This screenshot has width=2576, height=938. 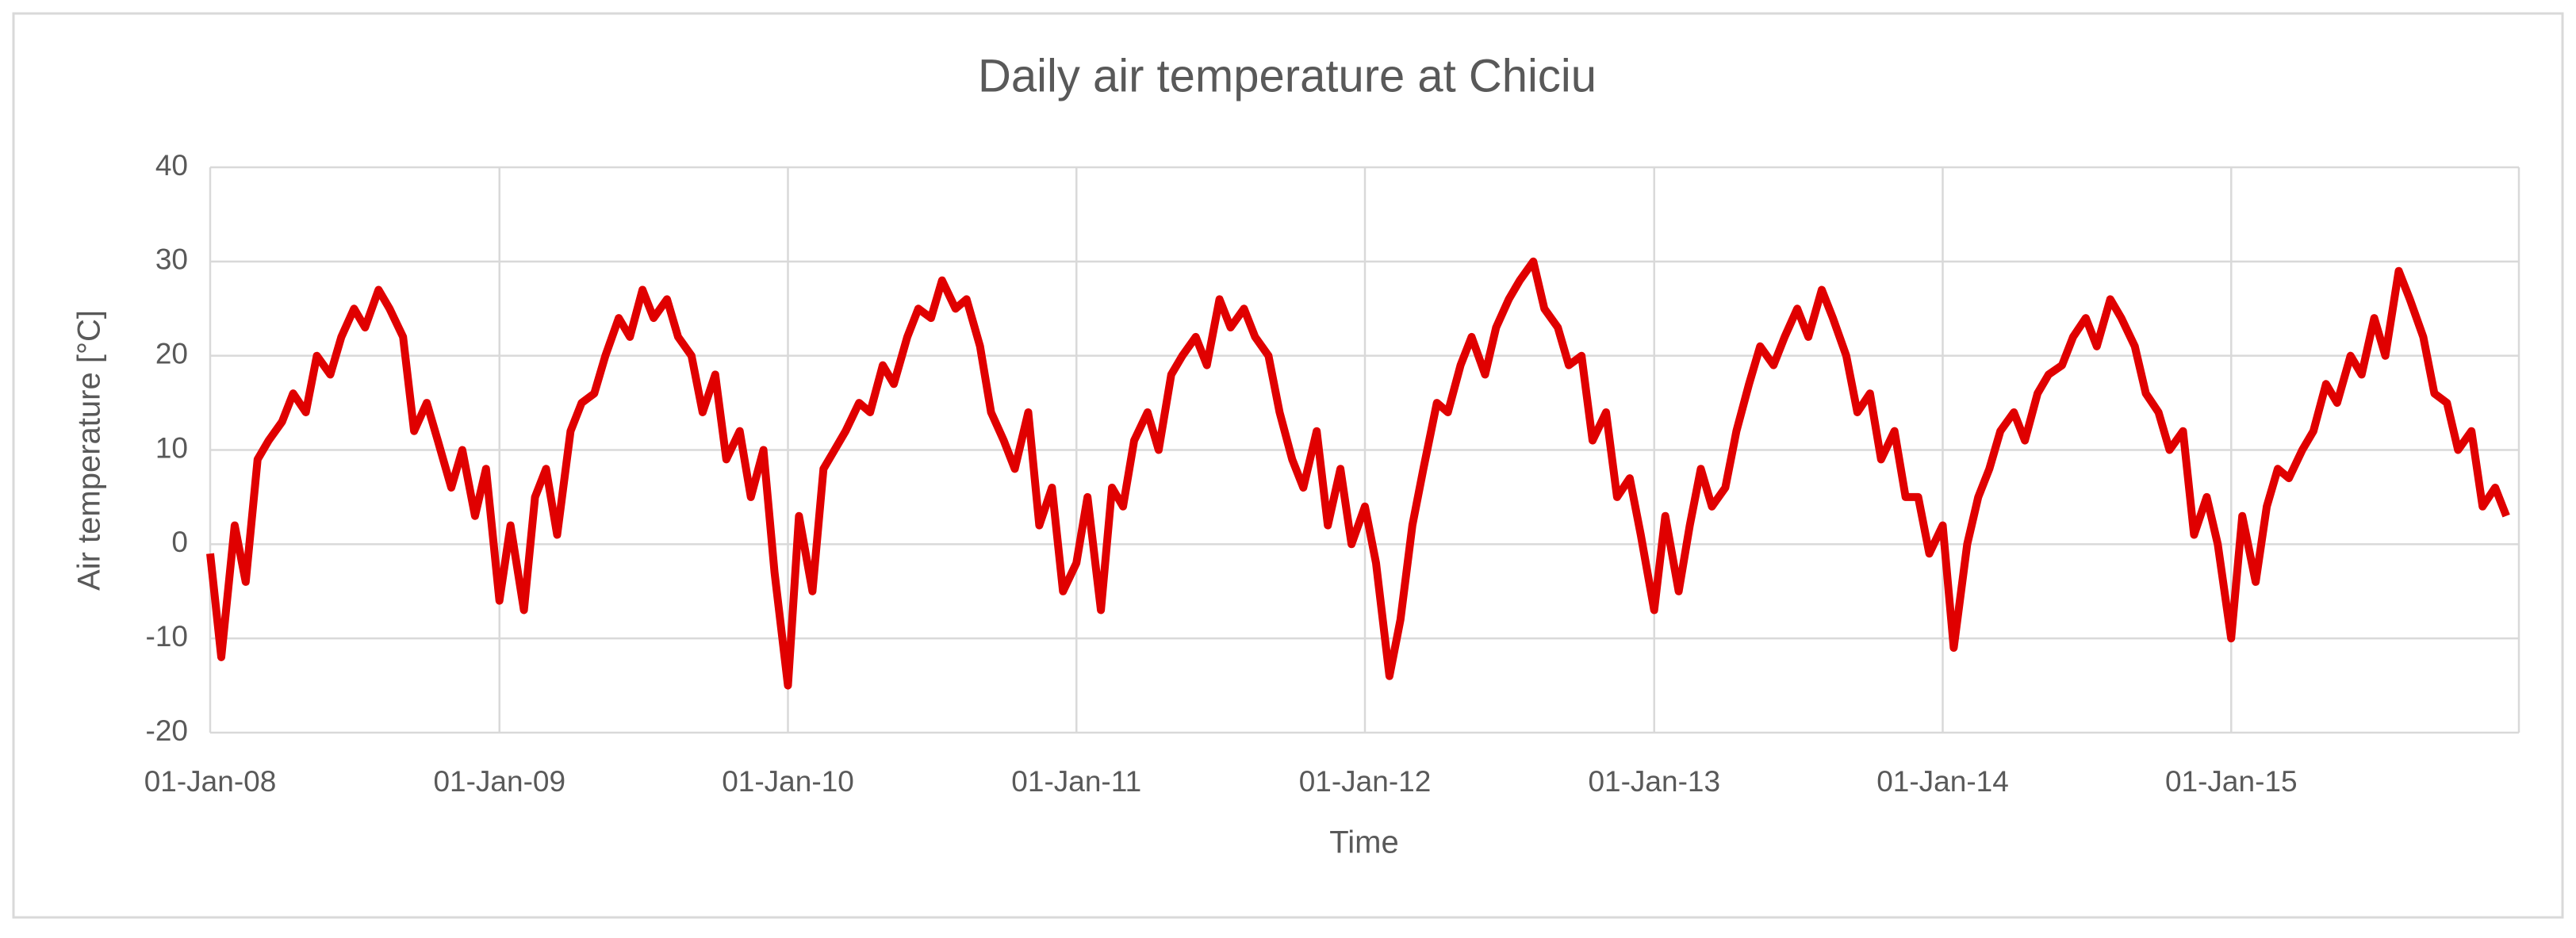 I want to click on chart-title: Daily air temperature at Chiciu, so click(x=1287, y=75).